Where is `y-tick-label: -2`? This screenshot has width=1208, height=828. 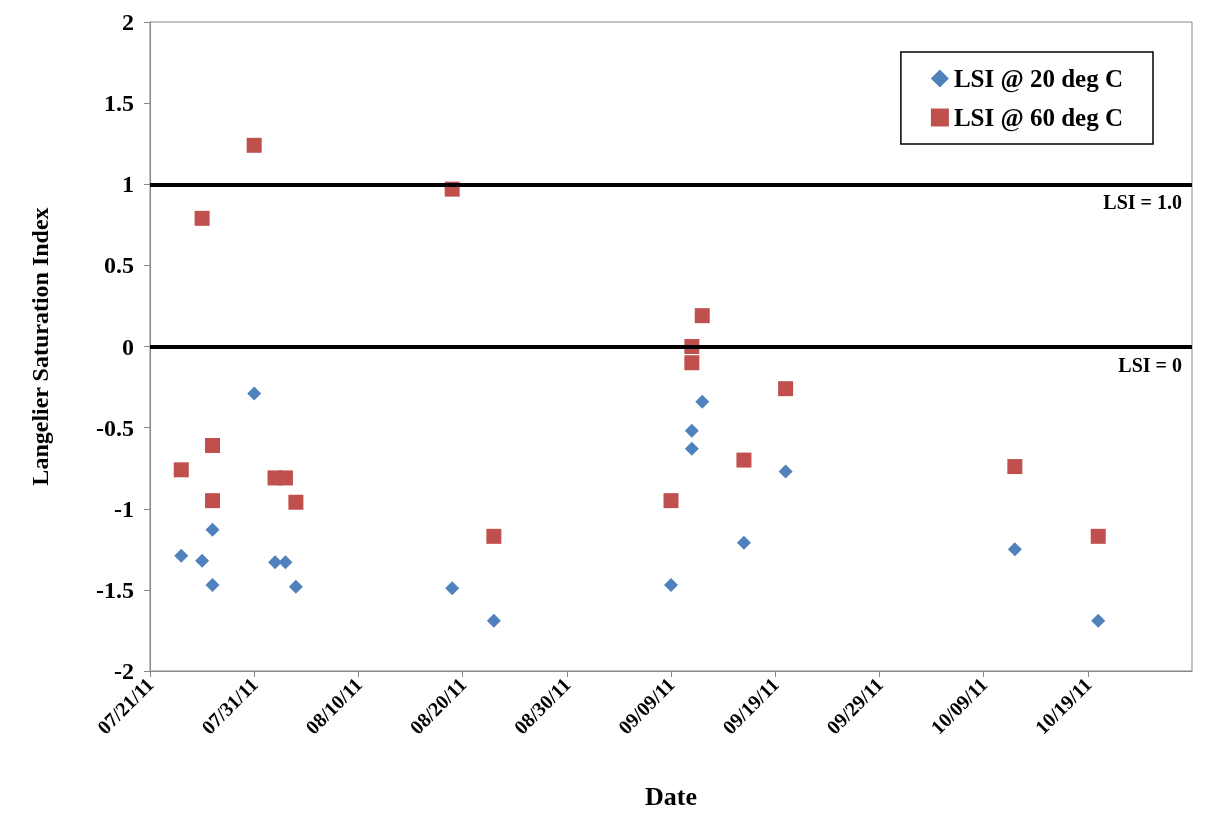
y-tick-label: -2 is located at coordinates (124, 671).